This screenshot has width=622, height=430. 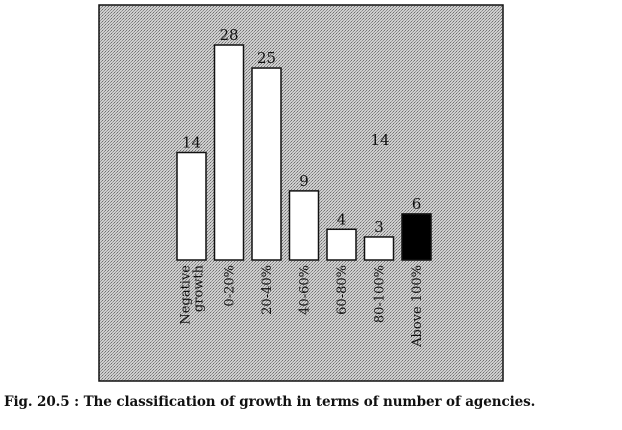 I want to click on category-label-negative-growth: Negativegrowth, so click(x=193, y=294).